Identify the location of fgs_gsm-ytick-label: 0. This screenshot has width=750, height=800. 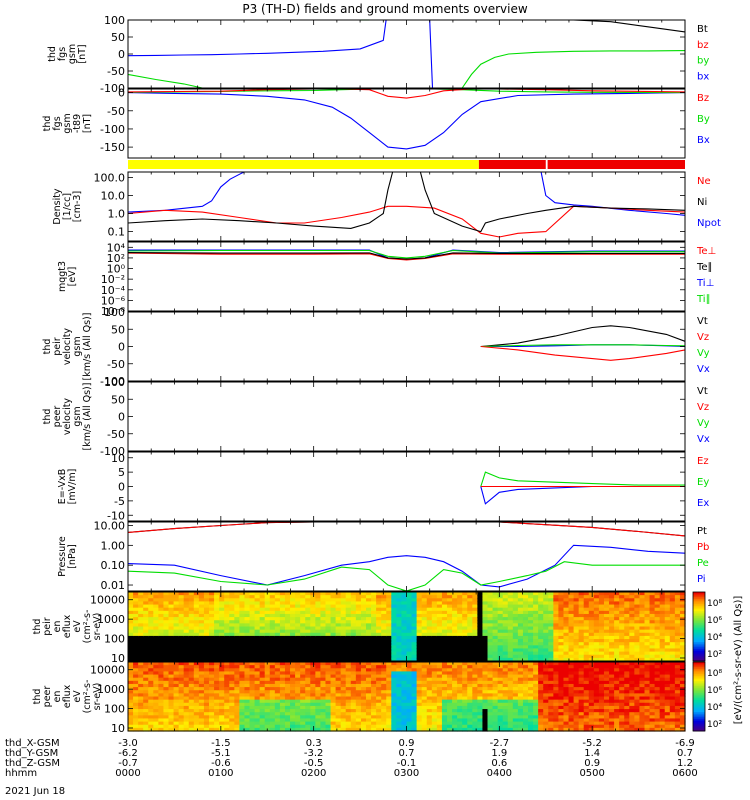
(121, 54).